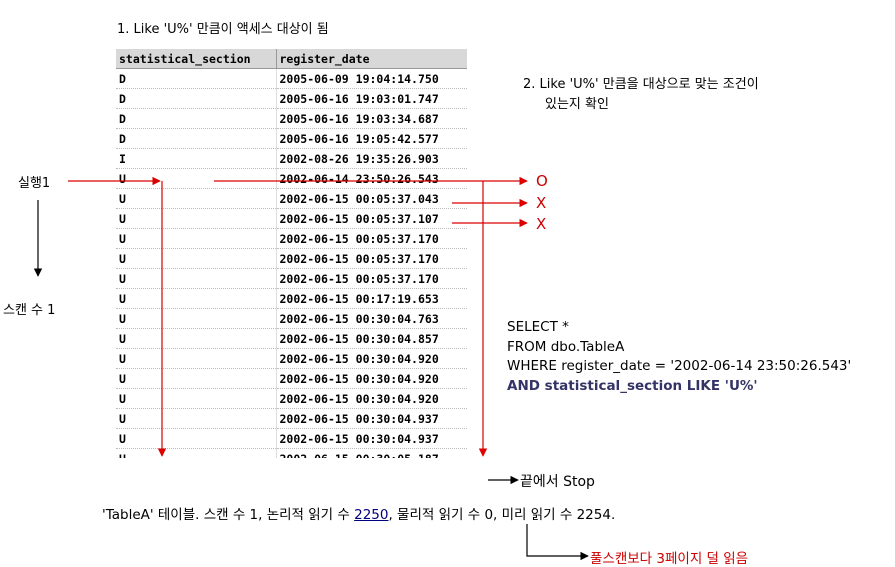 The image size is (895, 567). What do you see at coordinates (541, 203) in the screenshot?
I see `mismatch-mark-x-1: X` at bounding box center [541, 203].